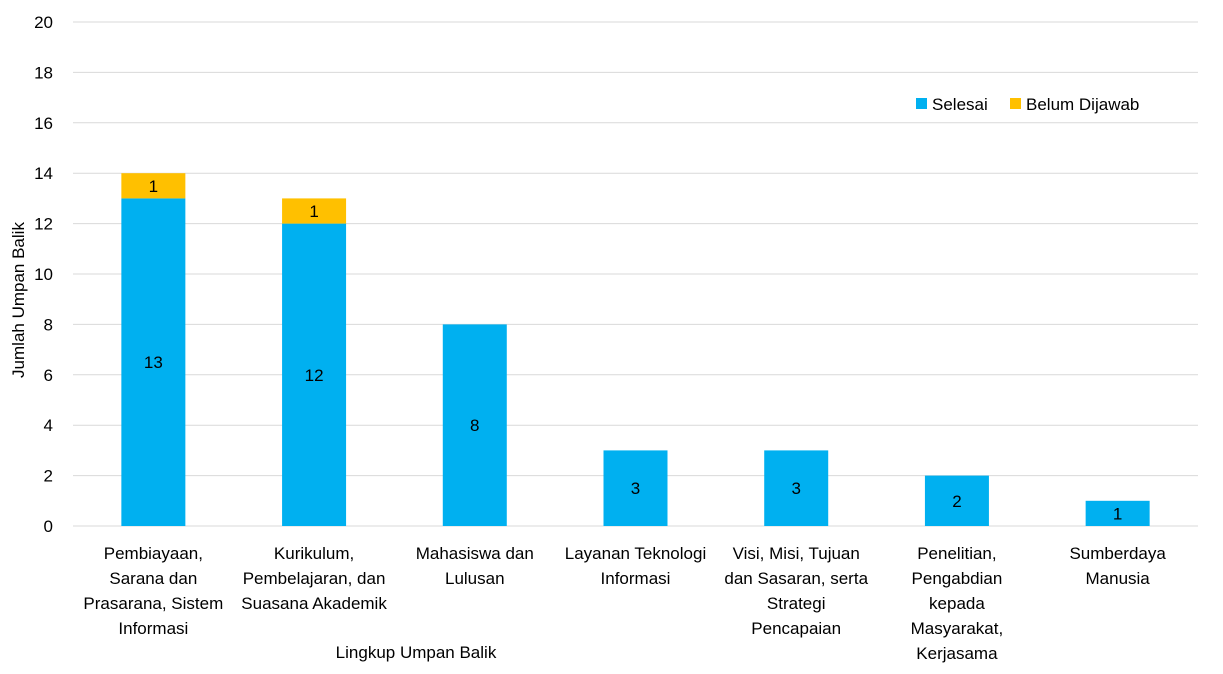 The height and width of the screenshot is (674, 1223). I want to click on data-label: 8, so click(474, 425).